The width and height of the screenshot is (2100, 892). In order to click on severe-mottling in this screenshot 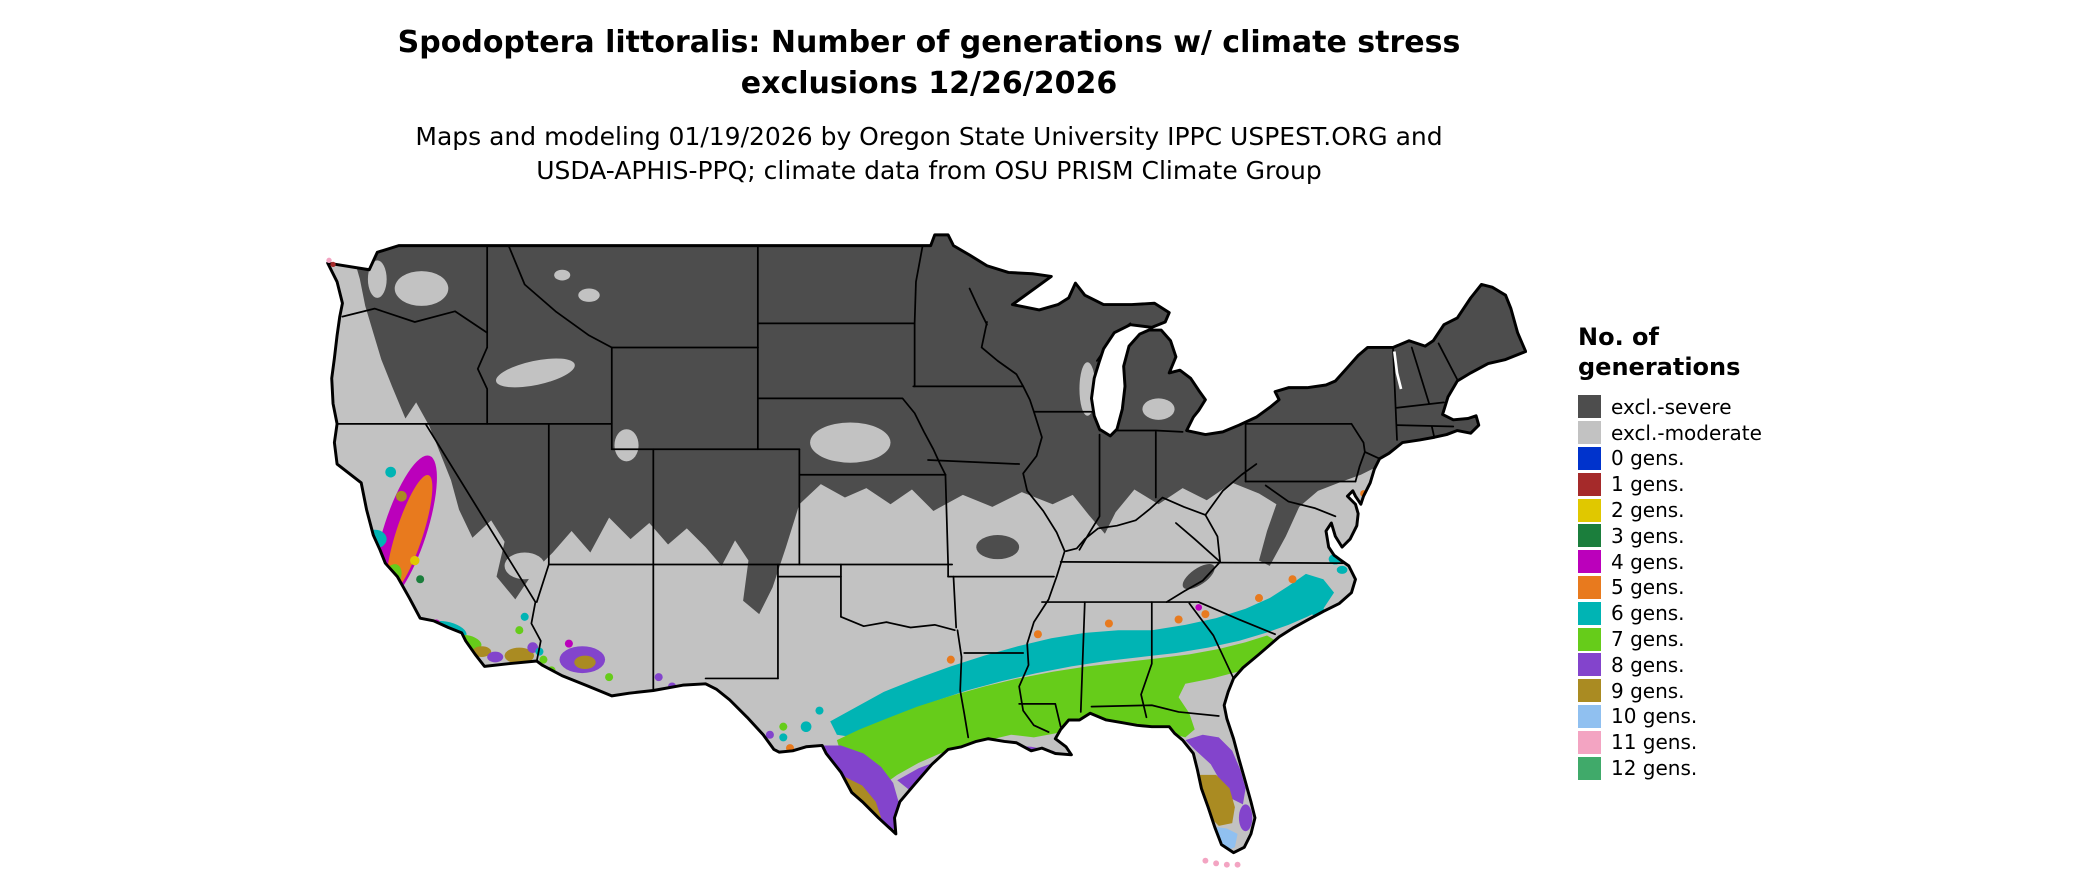, I will do `click(1095, 562)`.